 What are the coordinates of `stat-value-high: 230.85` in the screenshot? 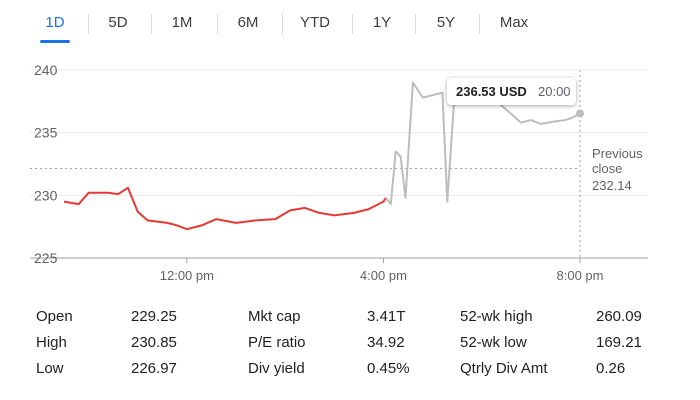 It's located at (154, 342).